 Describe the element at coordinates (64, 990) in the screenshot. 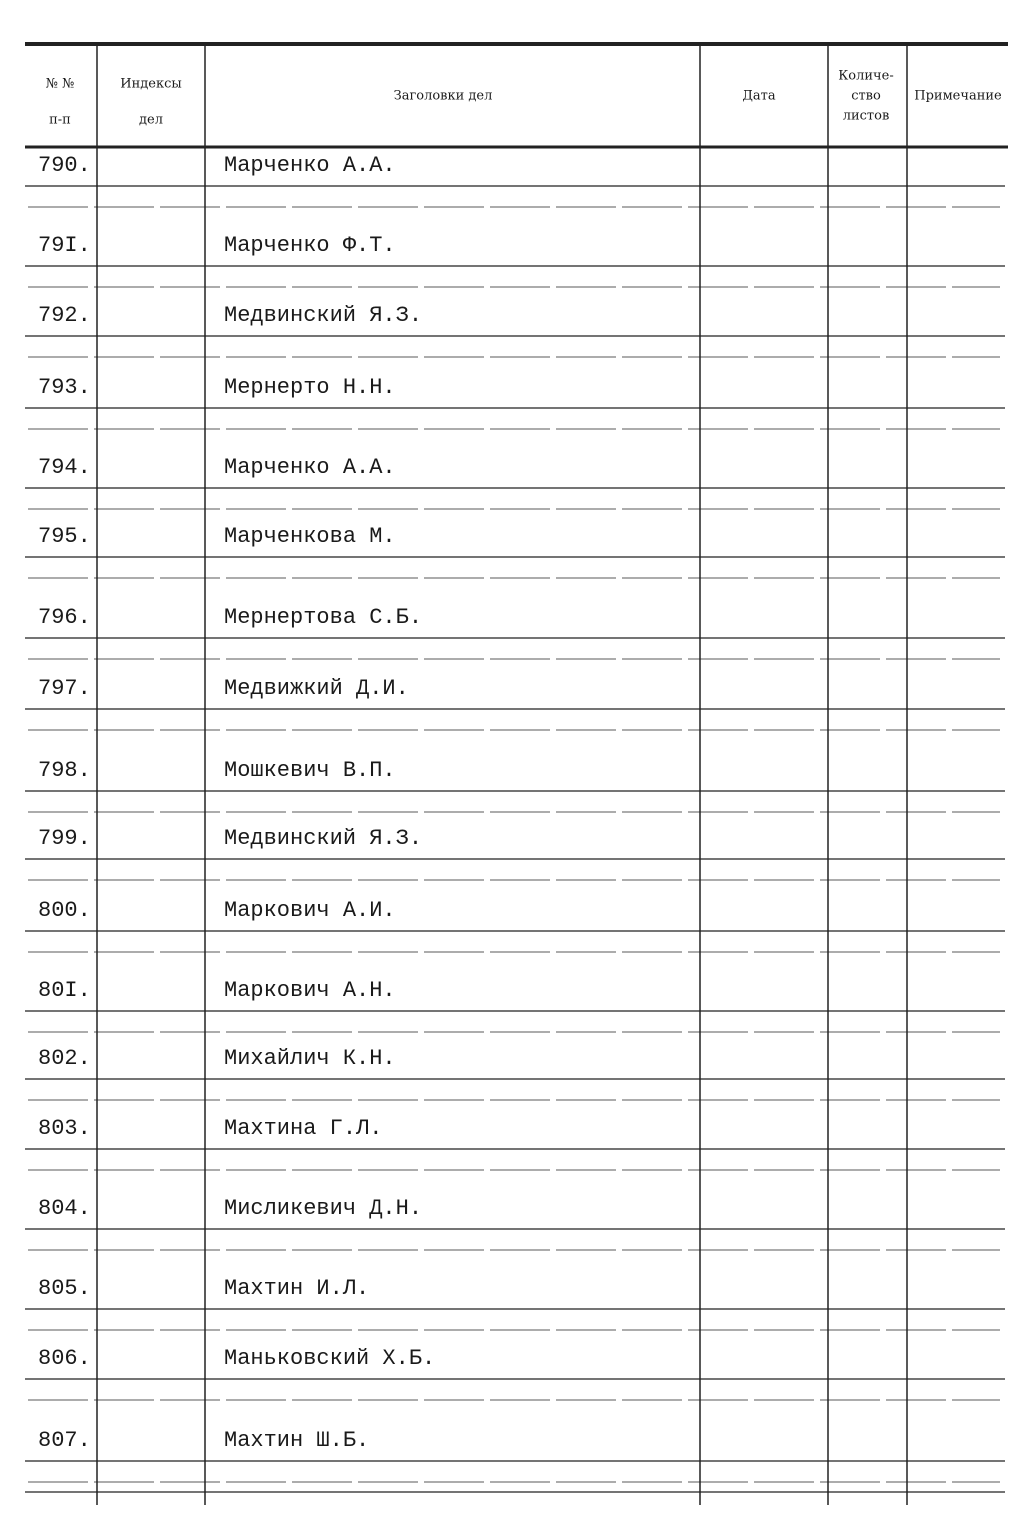

I see `case-number: 80I.` at that location.